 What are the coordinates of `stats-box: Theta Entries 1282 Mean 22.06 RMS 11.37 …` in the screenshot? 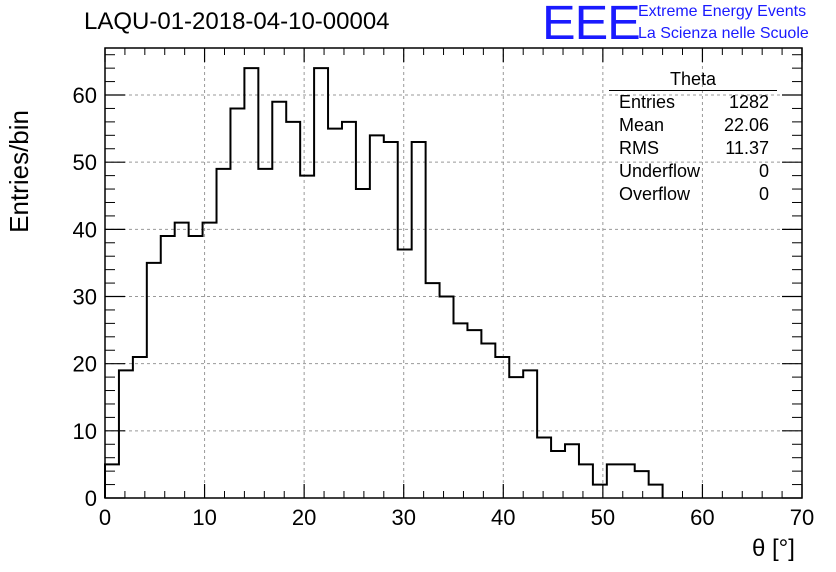 It's located at (693, 137).